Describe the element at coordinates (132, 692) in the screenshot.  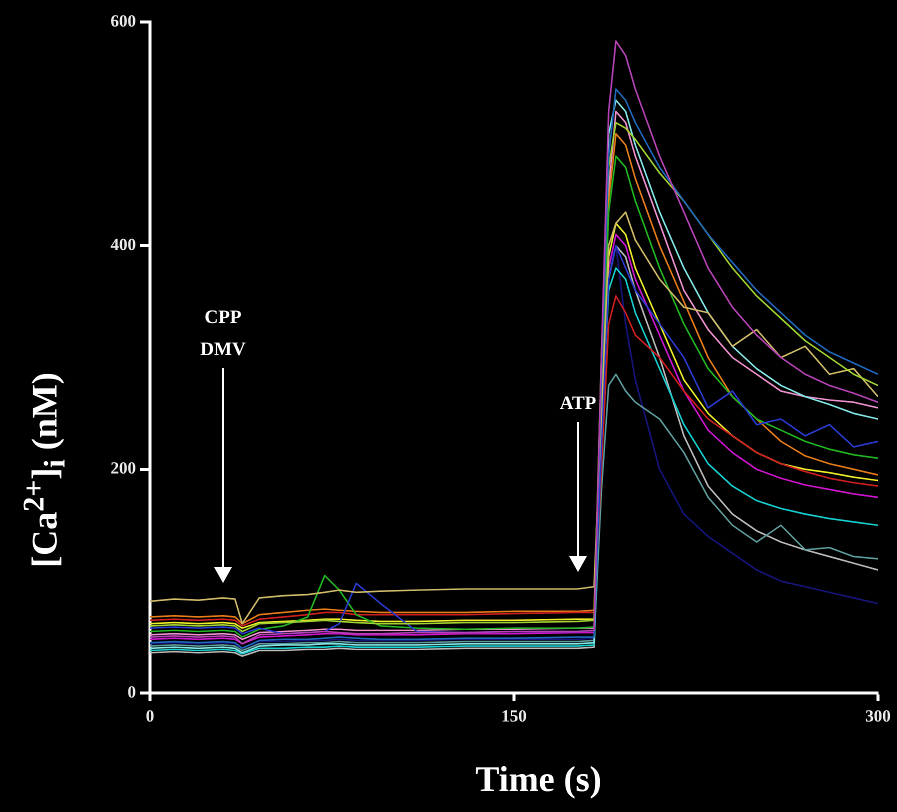
I see `y-tick-label: 0` at that location.